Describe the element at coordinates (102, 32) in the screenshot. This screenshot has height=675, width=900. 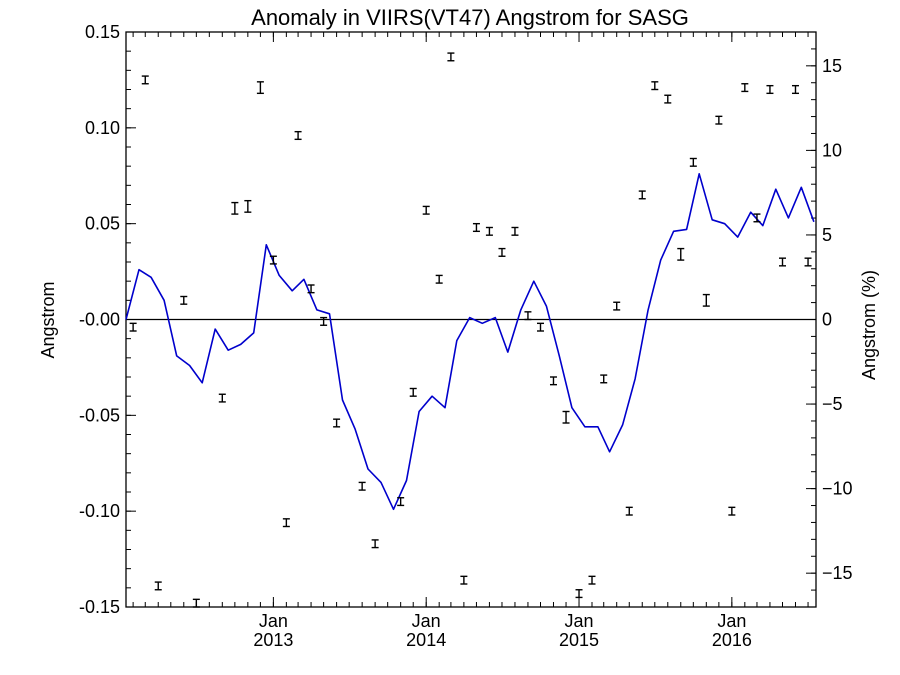
I see `y-tick-label: 0.15` at that location.